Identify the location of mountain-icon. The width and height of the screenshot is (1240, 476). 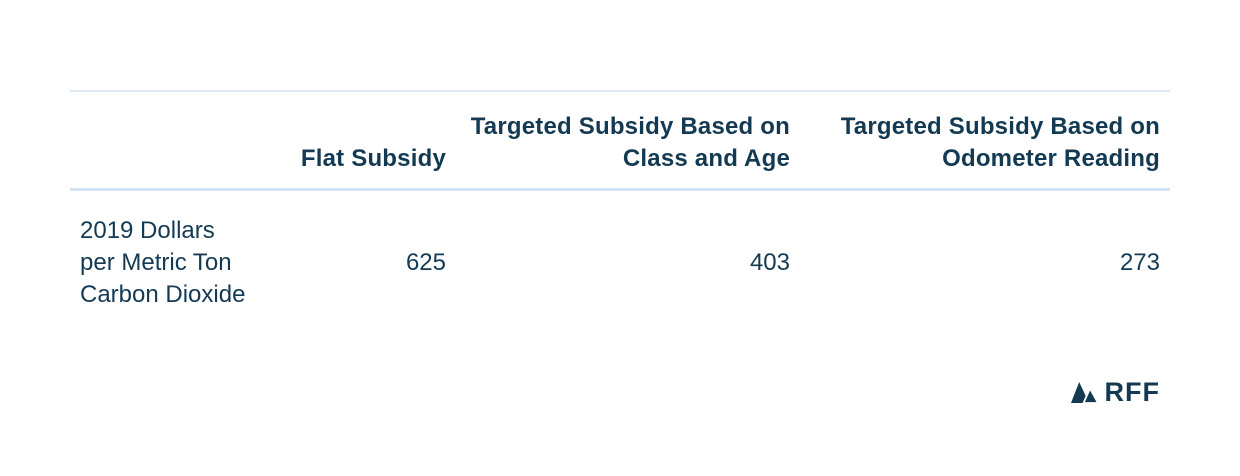
(1084, 392).